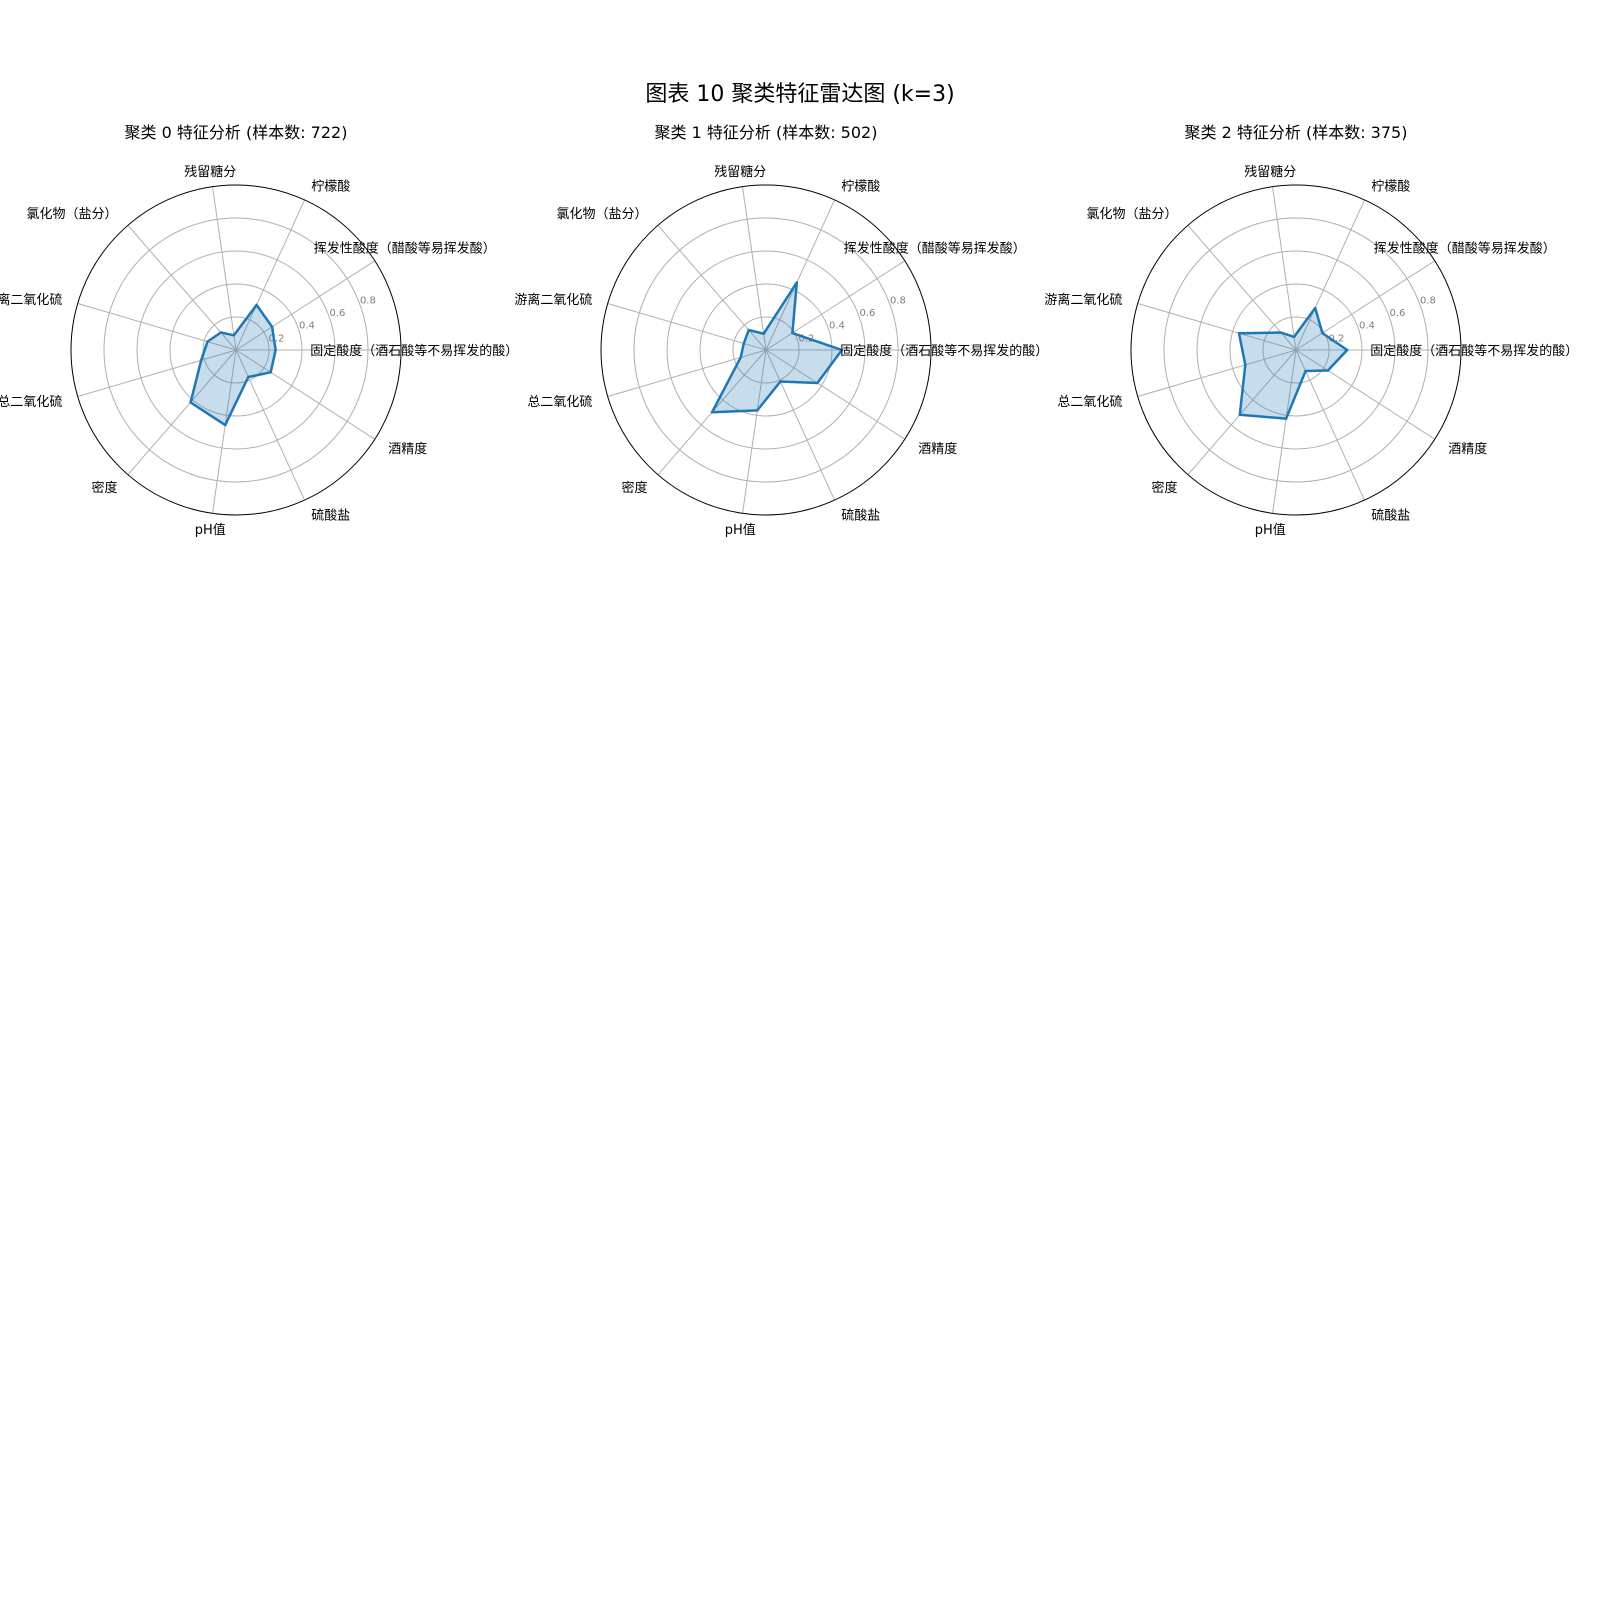 This screenshot has height=1600, width=1600. Describe the element at coordinates (1296, 132) in the screenshot. I see `chart-title: 聚类 2 特征分析 (样本数: 375)` at that location.